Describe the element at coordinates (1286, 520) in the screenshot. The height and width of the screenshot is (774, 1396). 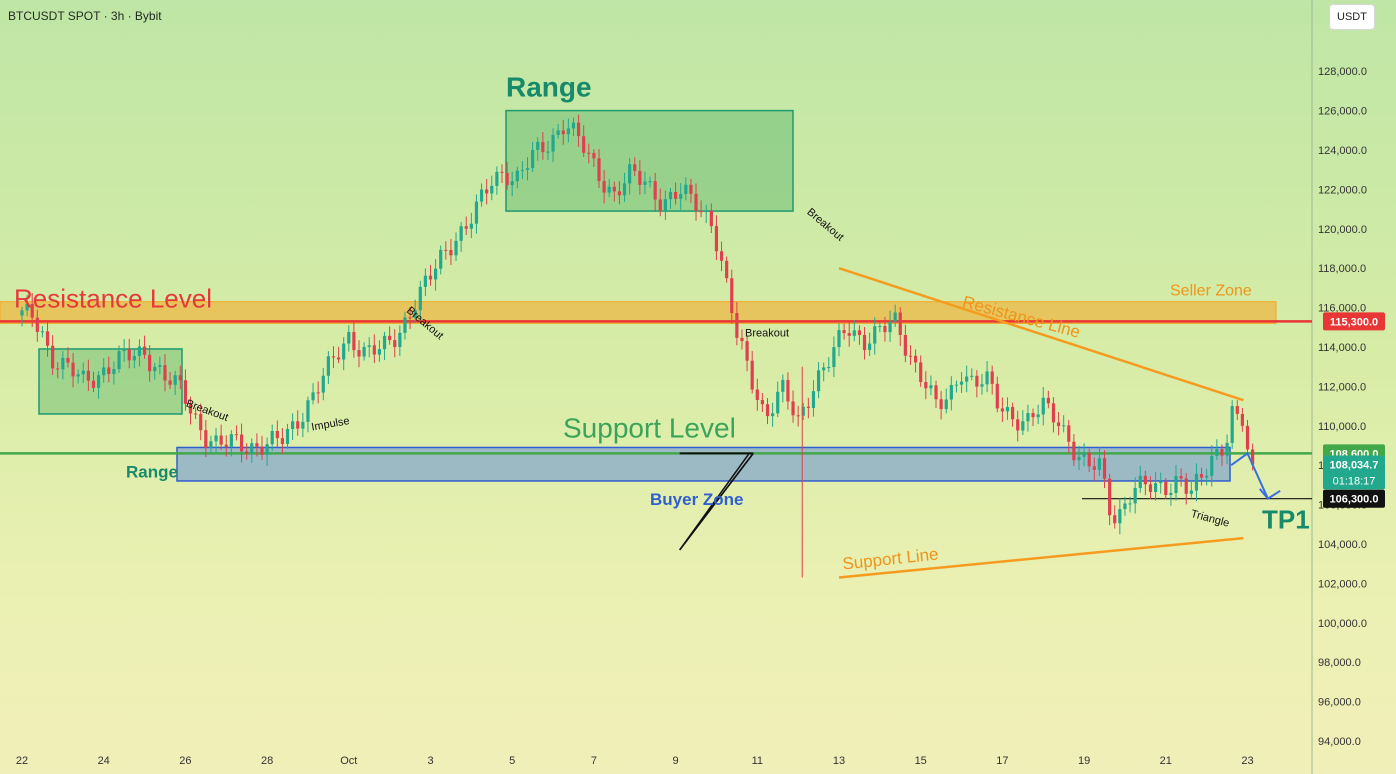
I see `tp1-label: TP1` at that location.